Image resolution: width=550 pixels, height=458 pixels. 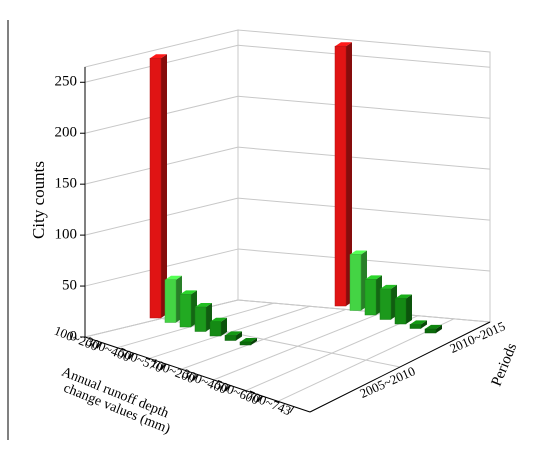 I want to click on y-tick-label: 0, so click(x=74, y=336).